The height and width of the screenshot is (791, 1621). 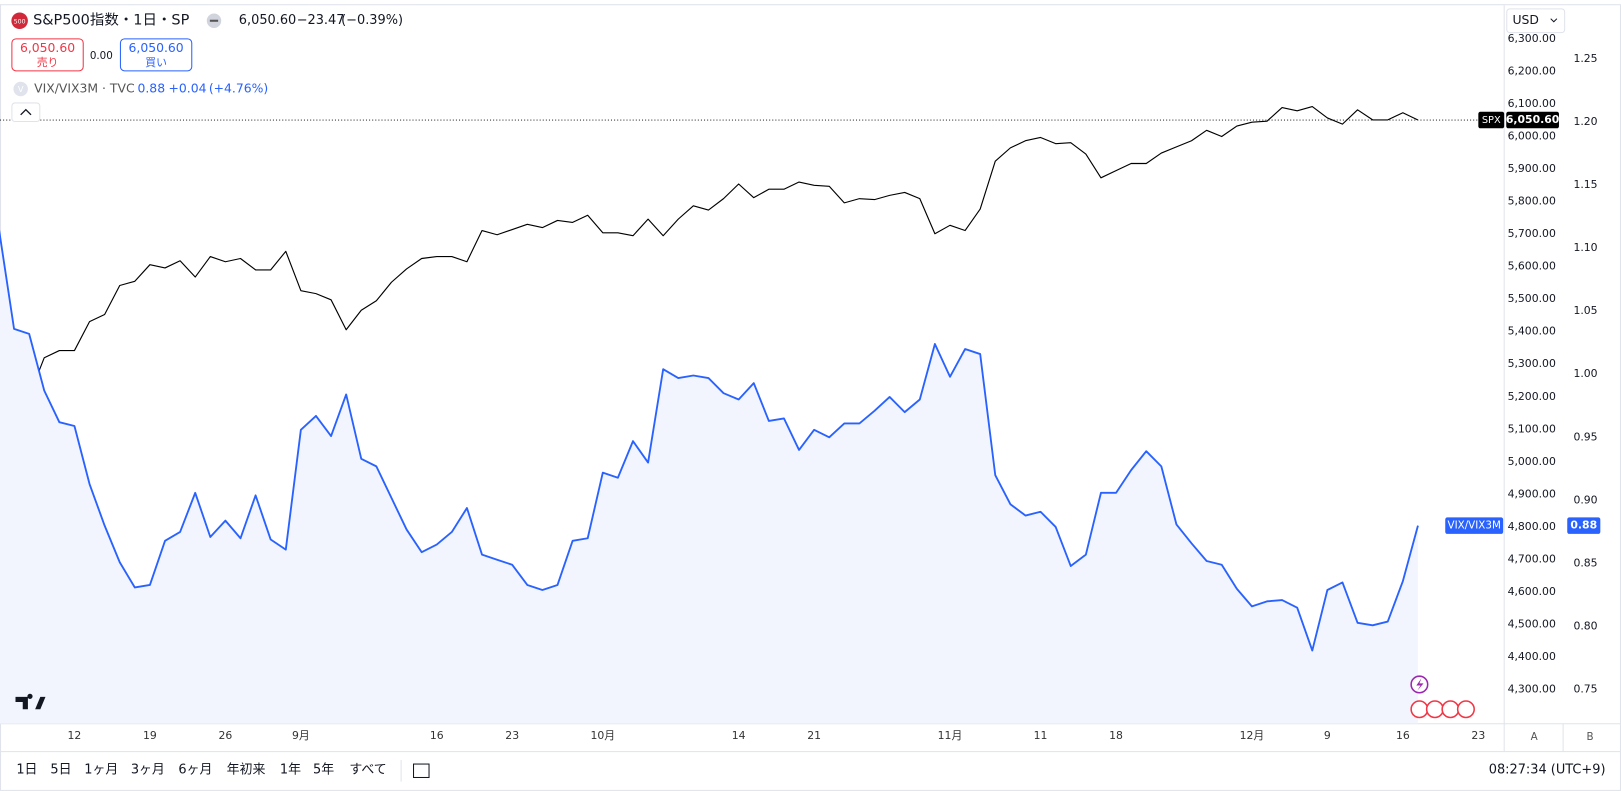 What do you see at coordinates (372, 20) in the screenshot?
I see `price-change-pct: (−0.39%)` at bounding box center [372, 20].